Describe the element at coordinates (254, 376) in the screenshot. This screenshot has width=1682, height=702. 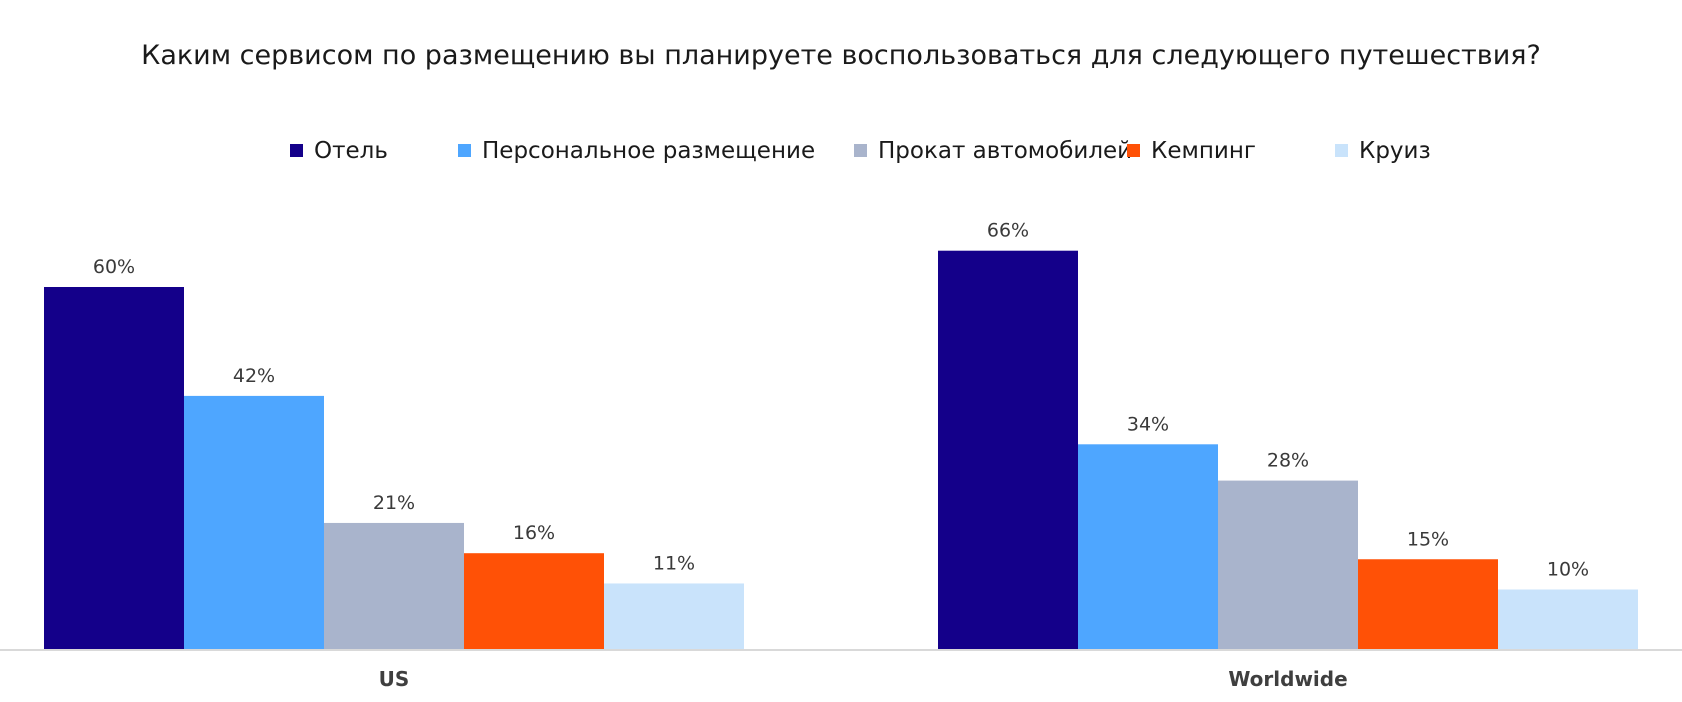
I see `data-label-us-series-2: 42%` at that location.